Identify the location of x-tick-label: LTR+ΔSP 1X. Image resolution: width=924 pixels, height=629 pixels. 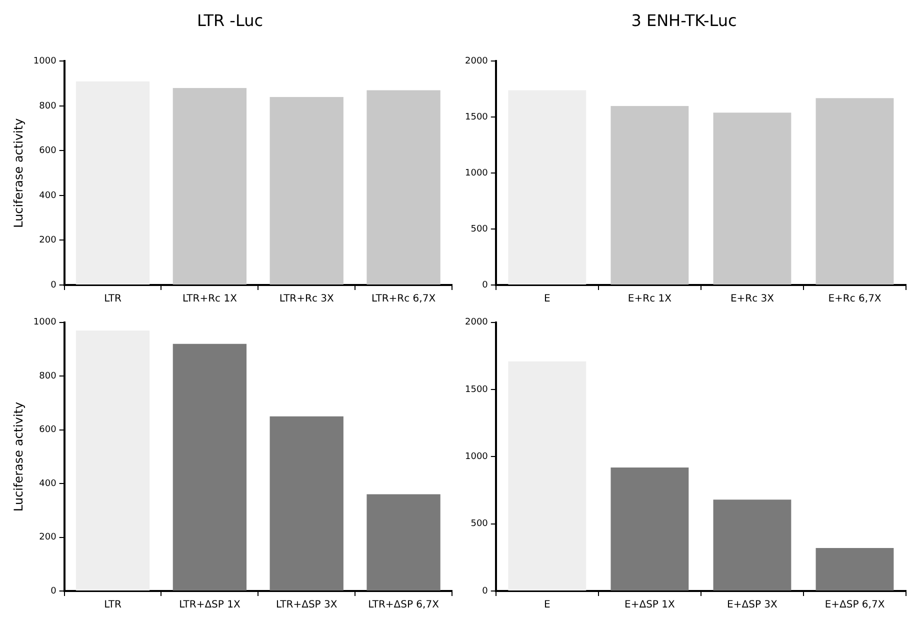
(209, 605).